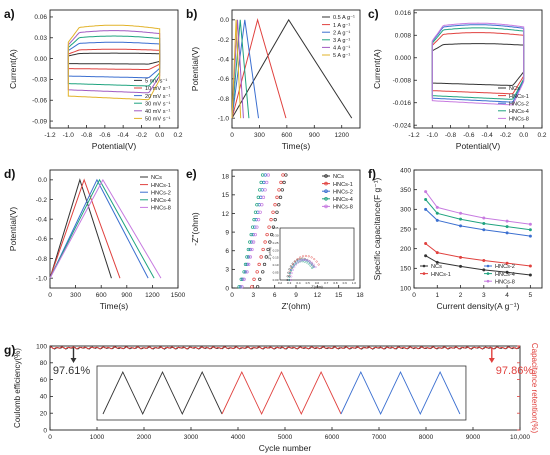 The height and width of the screenshot is (455, 550). I want to click on legend-label: 0.5 A g⁻¹, so click(344, 18).